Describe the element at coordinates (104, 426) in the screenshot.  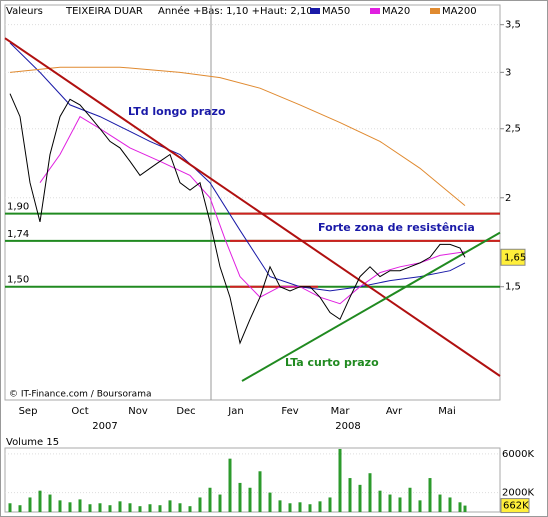
I see `year-label: 2007` at that location.